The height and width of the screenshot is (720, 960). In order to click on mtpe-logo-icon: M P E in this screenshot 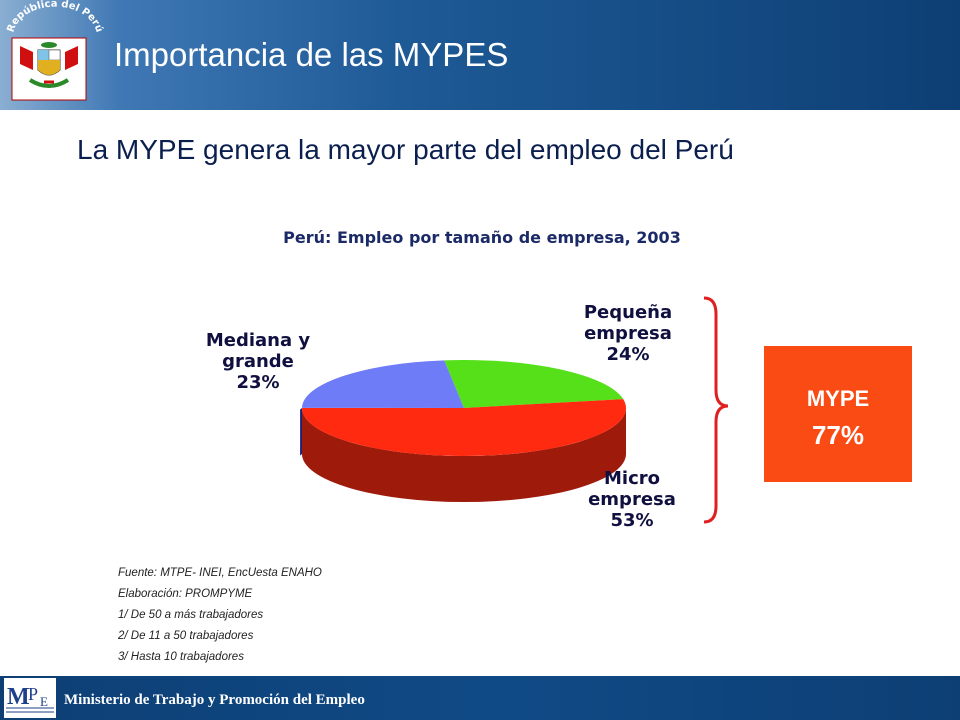, I will do `click(30, 698)`.